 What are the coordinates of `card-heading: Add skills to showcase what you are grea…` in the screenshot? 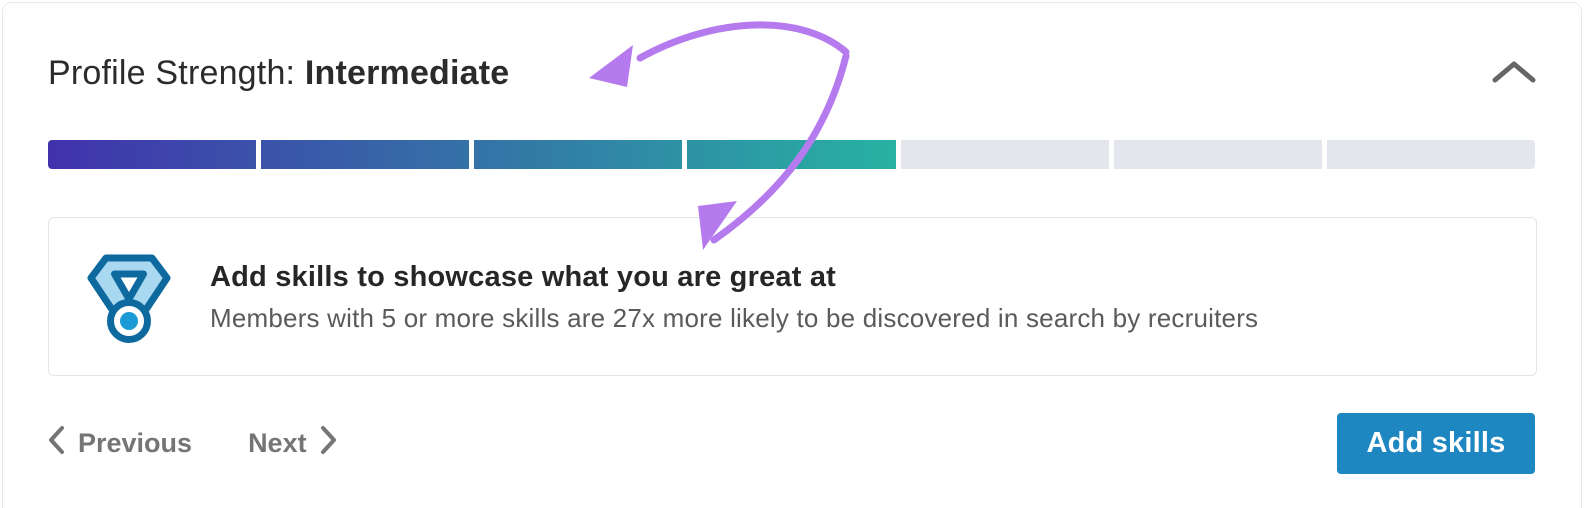 It's located at (523, 277).